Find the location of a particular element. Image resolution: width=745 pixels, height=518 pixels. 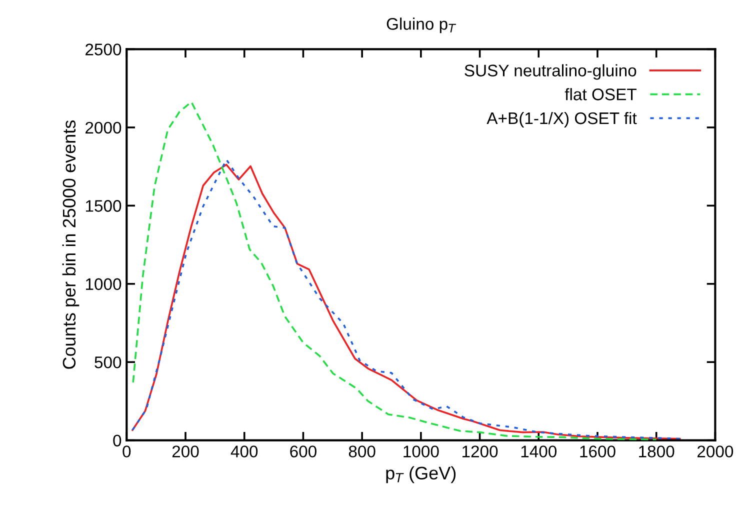

x-tick-label: 1800 is located at coordinates (656, 452).